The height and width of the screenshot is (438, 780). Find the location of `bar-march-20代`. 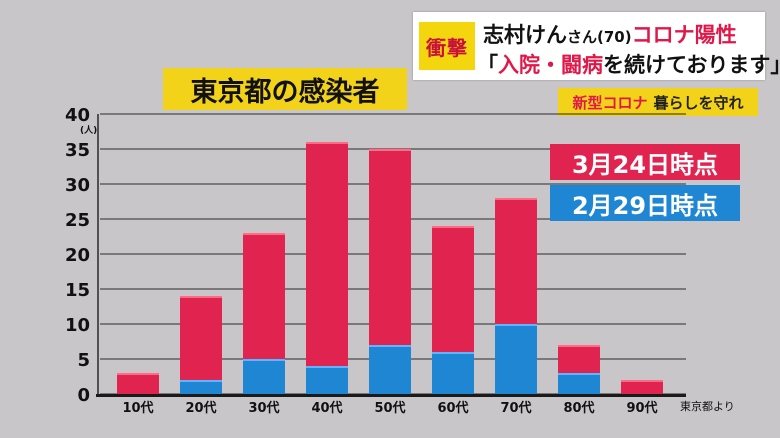

bar-march-20代 is located at coordinates (201, 345).